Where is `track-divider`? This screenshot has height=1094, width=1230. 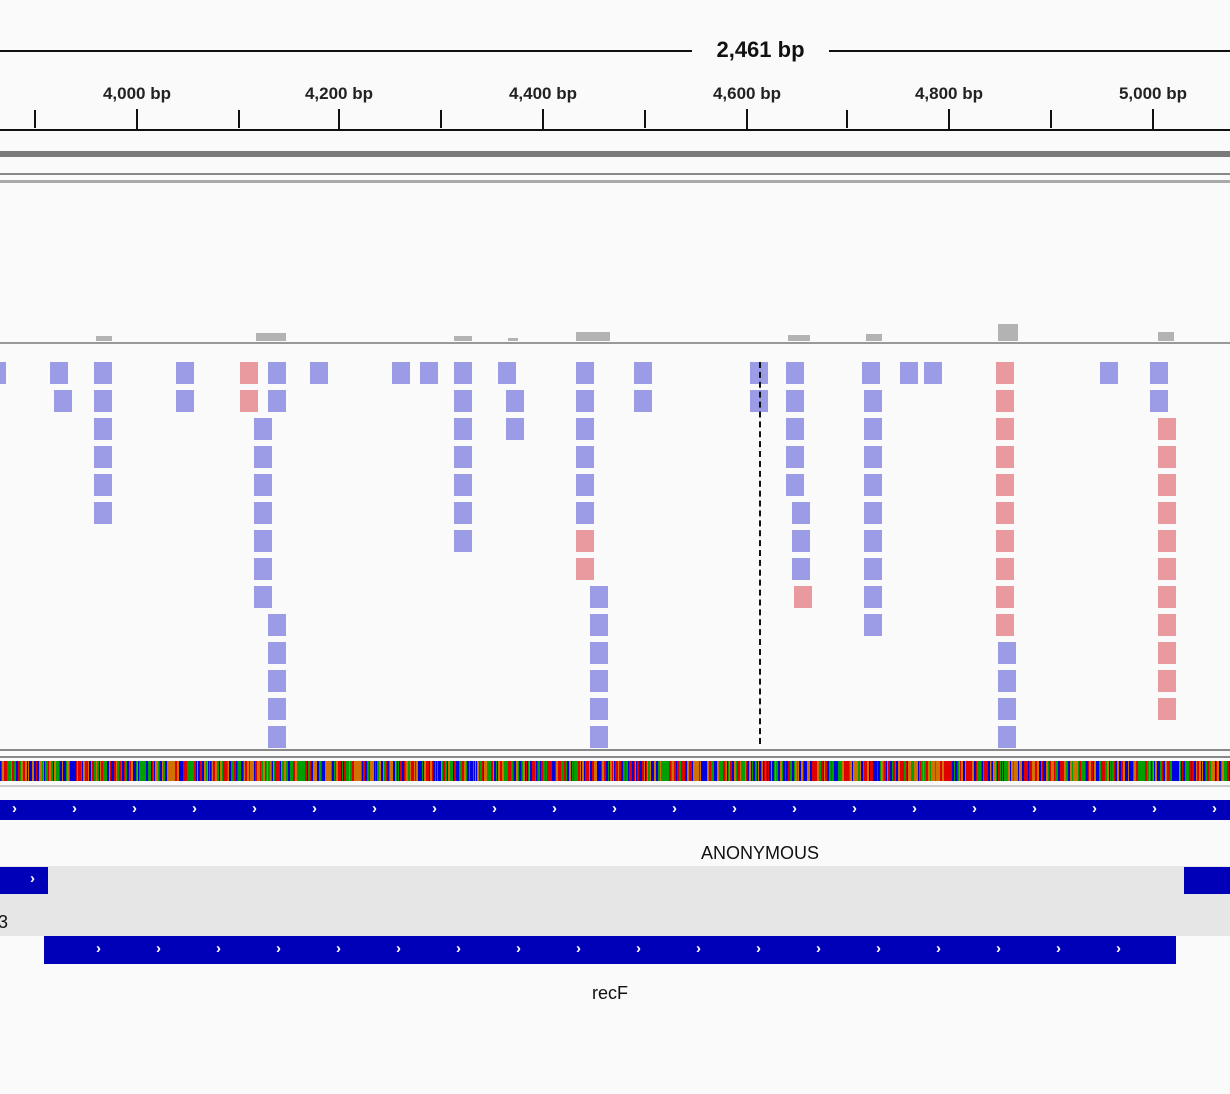 track-divider is located at coordinates (615, 154).